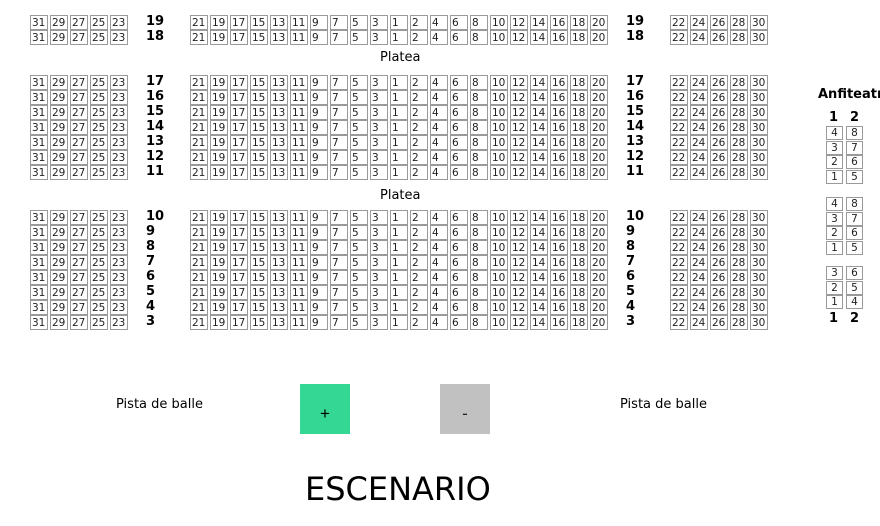 The width and height of the screenshot is (880, 526). Describe the element at coordinates (834, 176) in the screenshot. I see `amphitheater-seat: 1` at that location.